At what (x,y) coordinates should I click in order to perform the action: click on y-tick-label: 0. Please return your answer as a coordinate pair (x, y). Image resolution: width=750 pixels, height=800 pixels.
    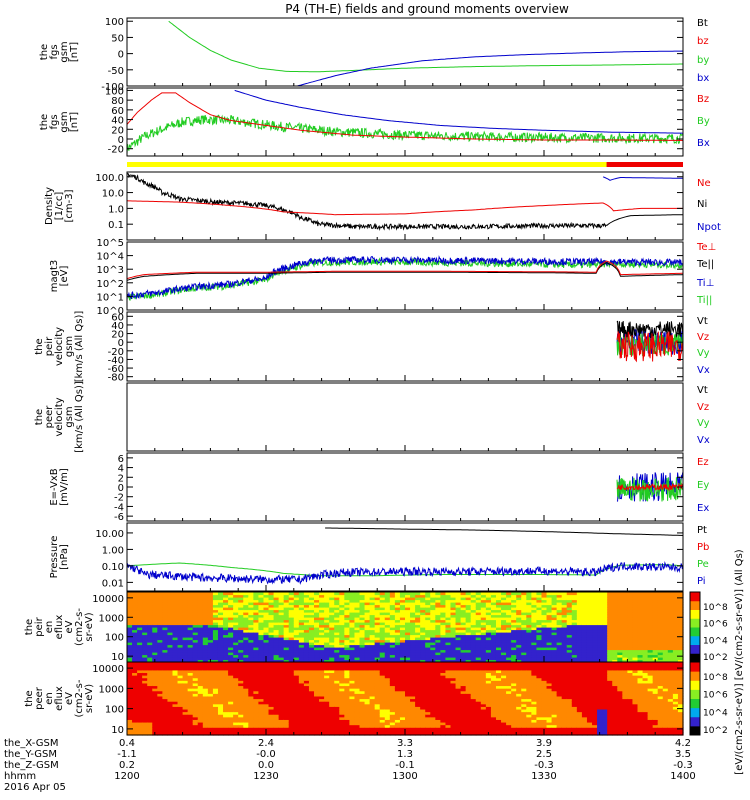
    Looking at the image, I should click on (121, 140).